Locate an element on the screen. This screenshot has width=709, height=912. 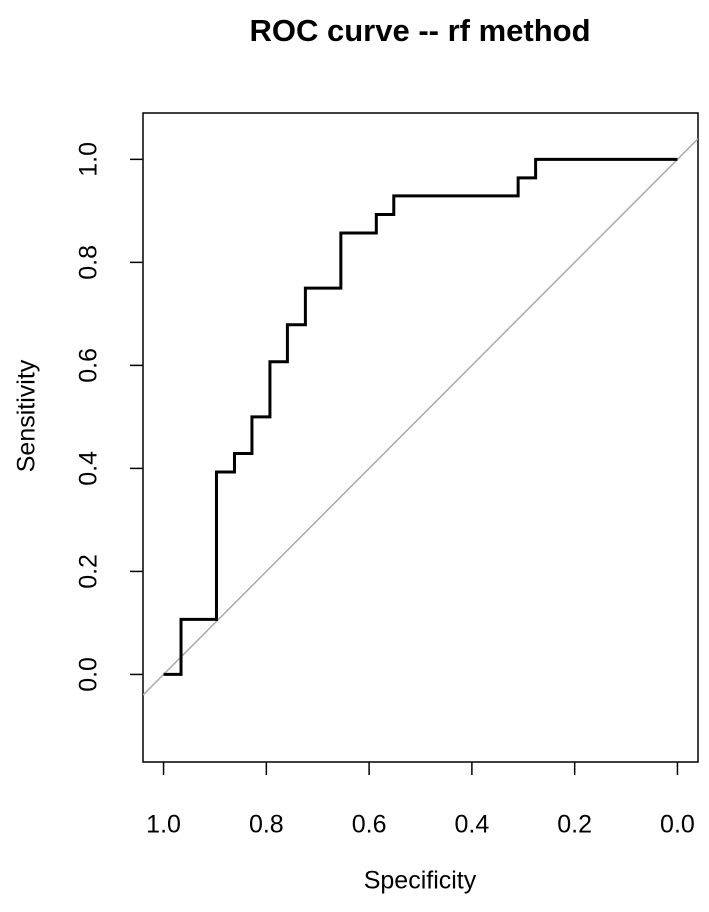
x-tick-label: 0.0 is located at coordinates (677, 825).